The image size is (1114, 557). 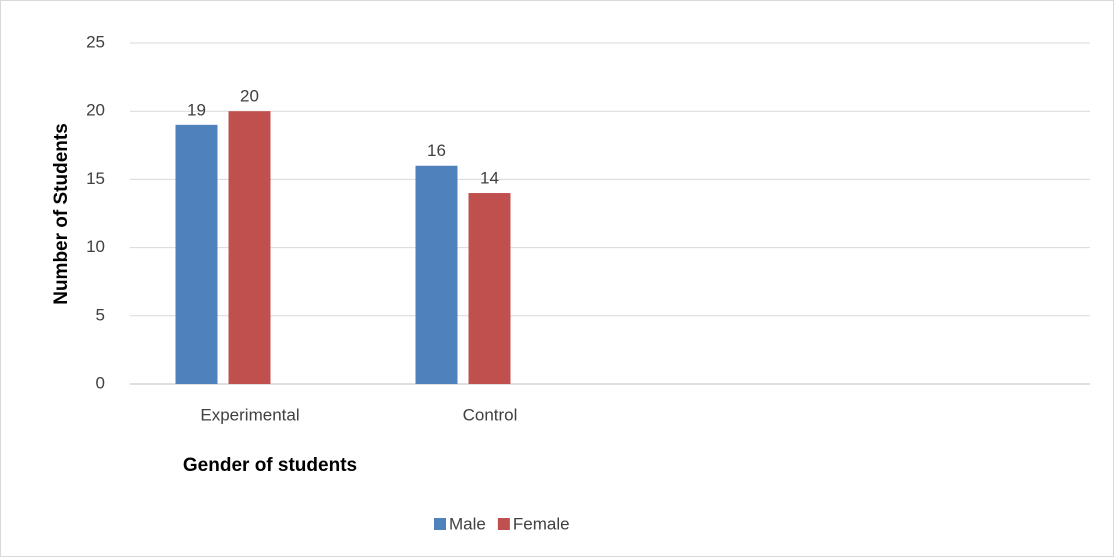 I want to click on y-tick-label: 15, so click(x=95, y=178).